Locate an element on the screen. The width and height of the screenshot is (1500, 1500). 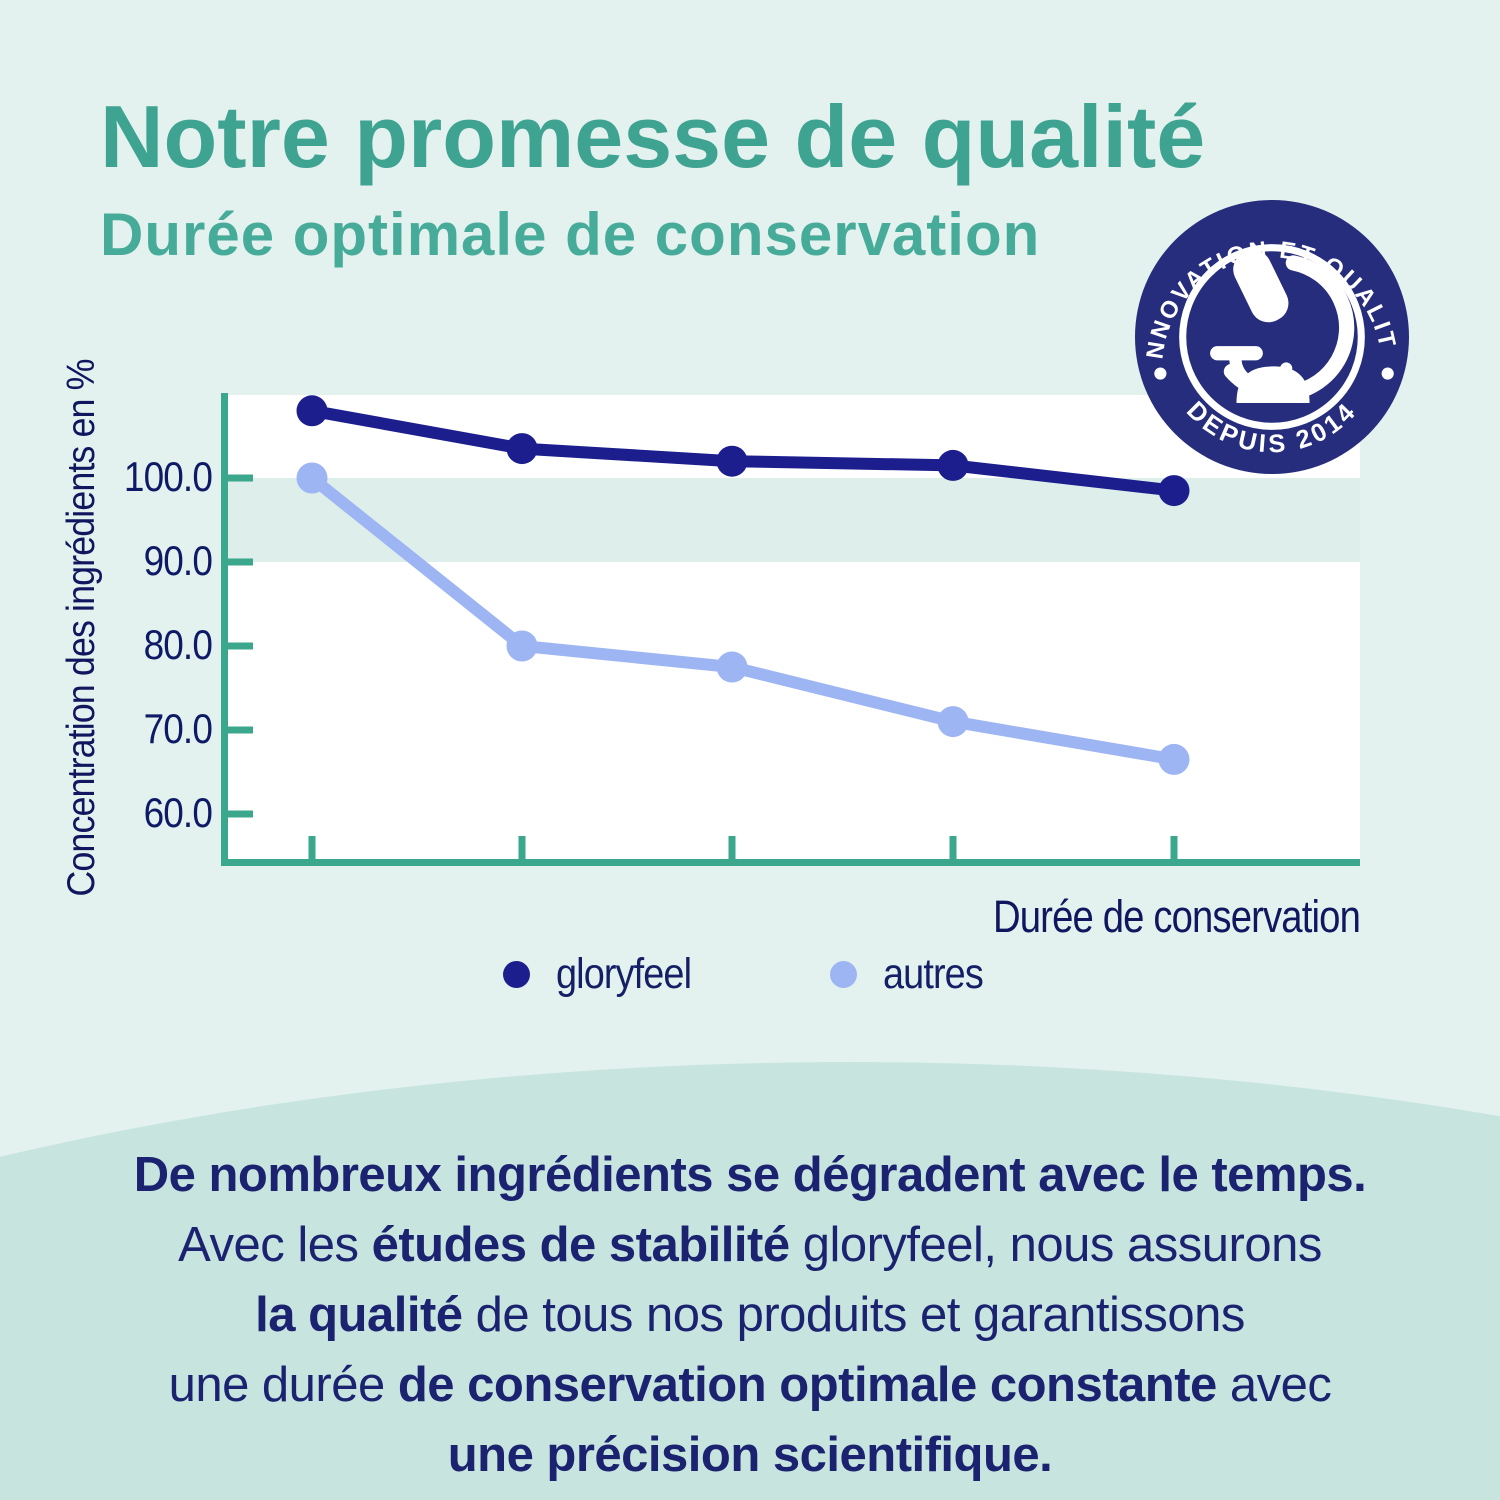
autres-dot-icon is located at coordinates (843, 974).